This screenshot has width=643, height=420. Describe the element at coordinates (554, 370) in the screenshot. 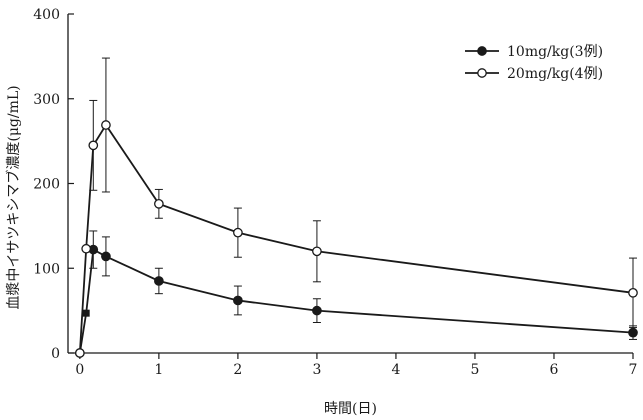

I see `x-tick-label: 6` at that location.